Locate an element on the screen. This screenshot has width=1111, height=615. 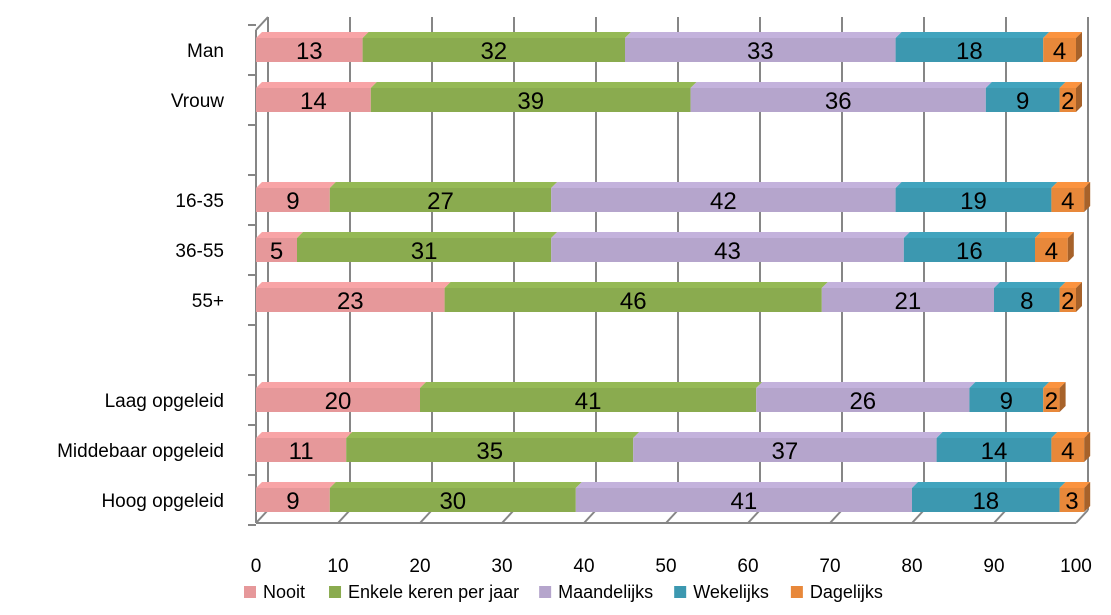
data-label: 33 is located at coordinates (760, 51).